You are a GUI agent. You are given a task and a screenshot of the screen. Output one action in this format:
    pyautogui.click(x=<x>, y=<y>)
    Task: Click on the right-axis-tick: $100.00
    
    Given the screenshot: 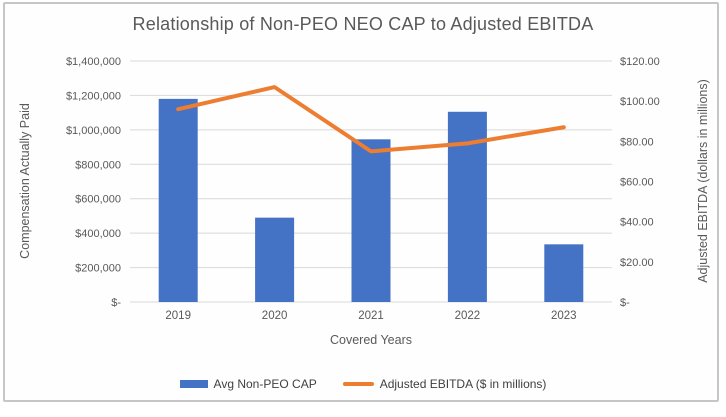 What is the action you would take?
    pyautogui.click(x=640, y=102)
    